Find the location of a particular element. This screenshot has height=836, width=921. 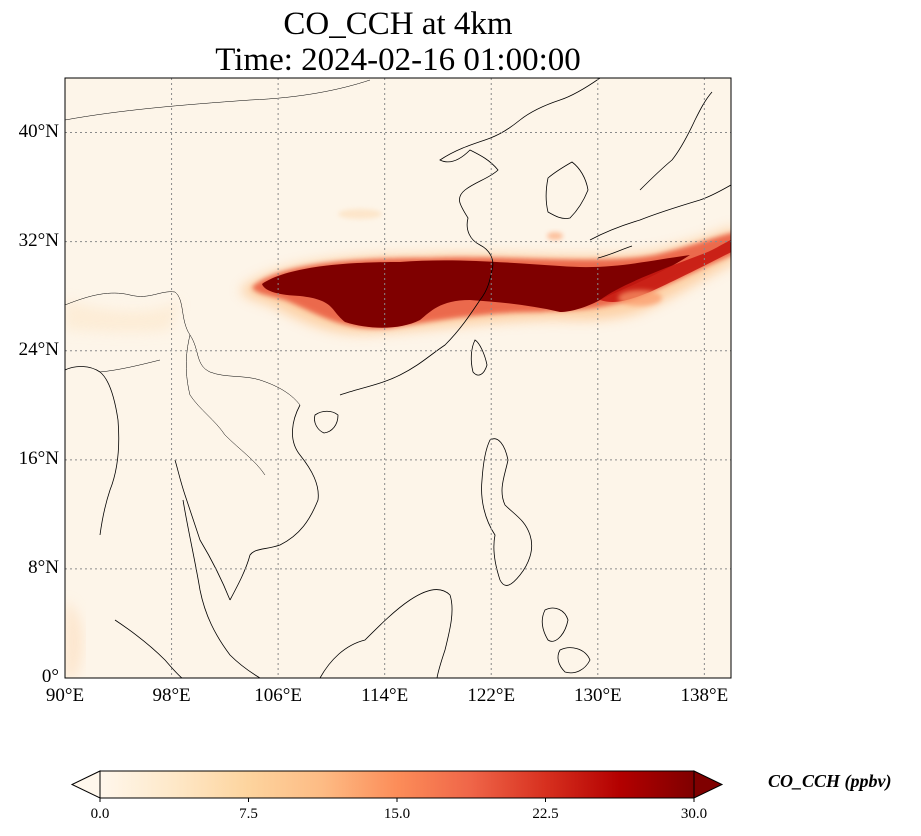

border-china-south is located at coordinates (183, 348).